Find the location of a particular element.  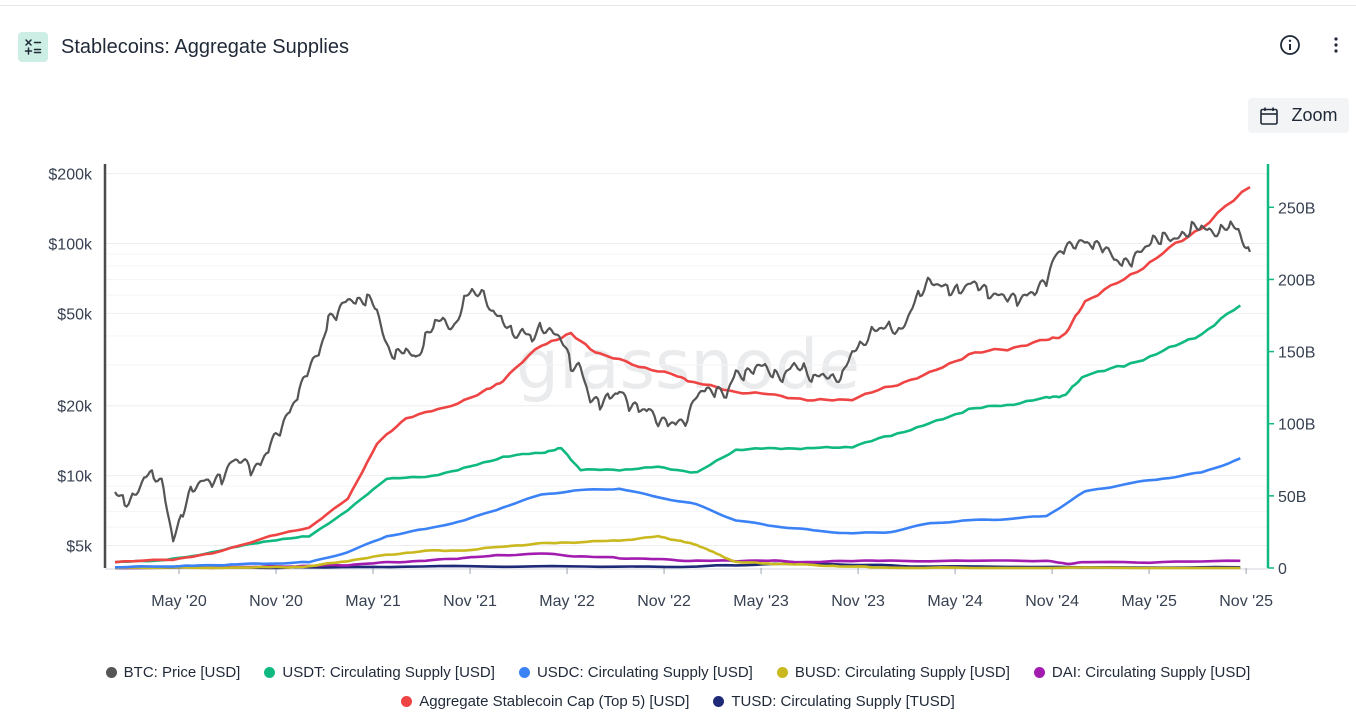

x-tick-label: May '25 is located at coordinates (1149, 601).